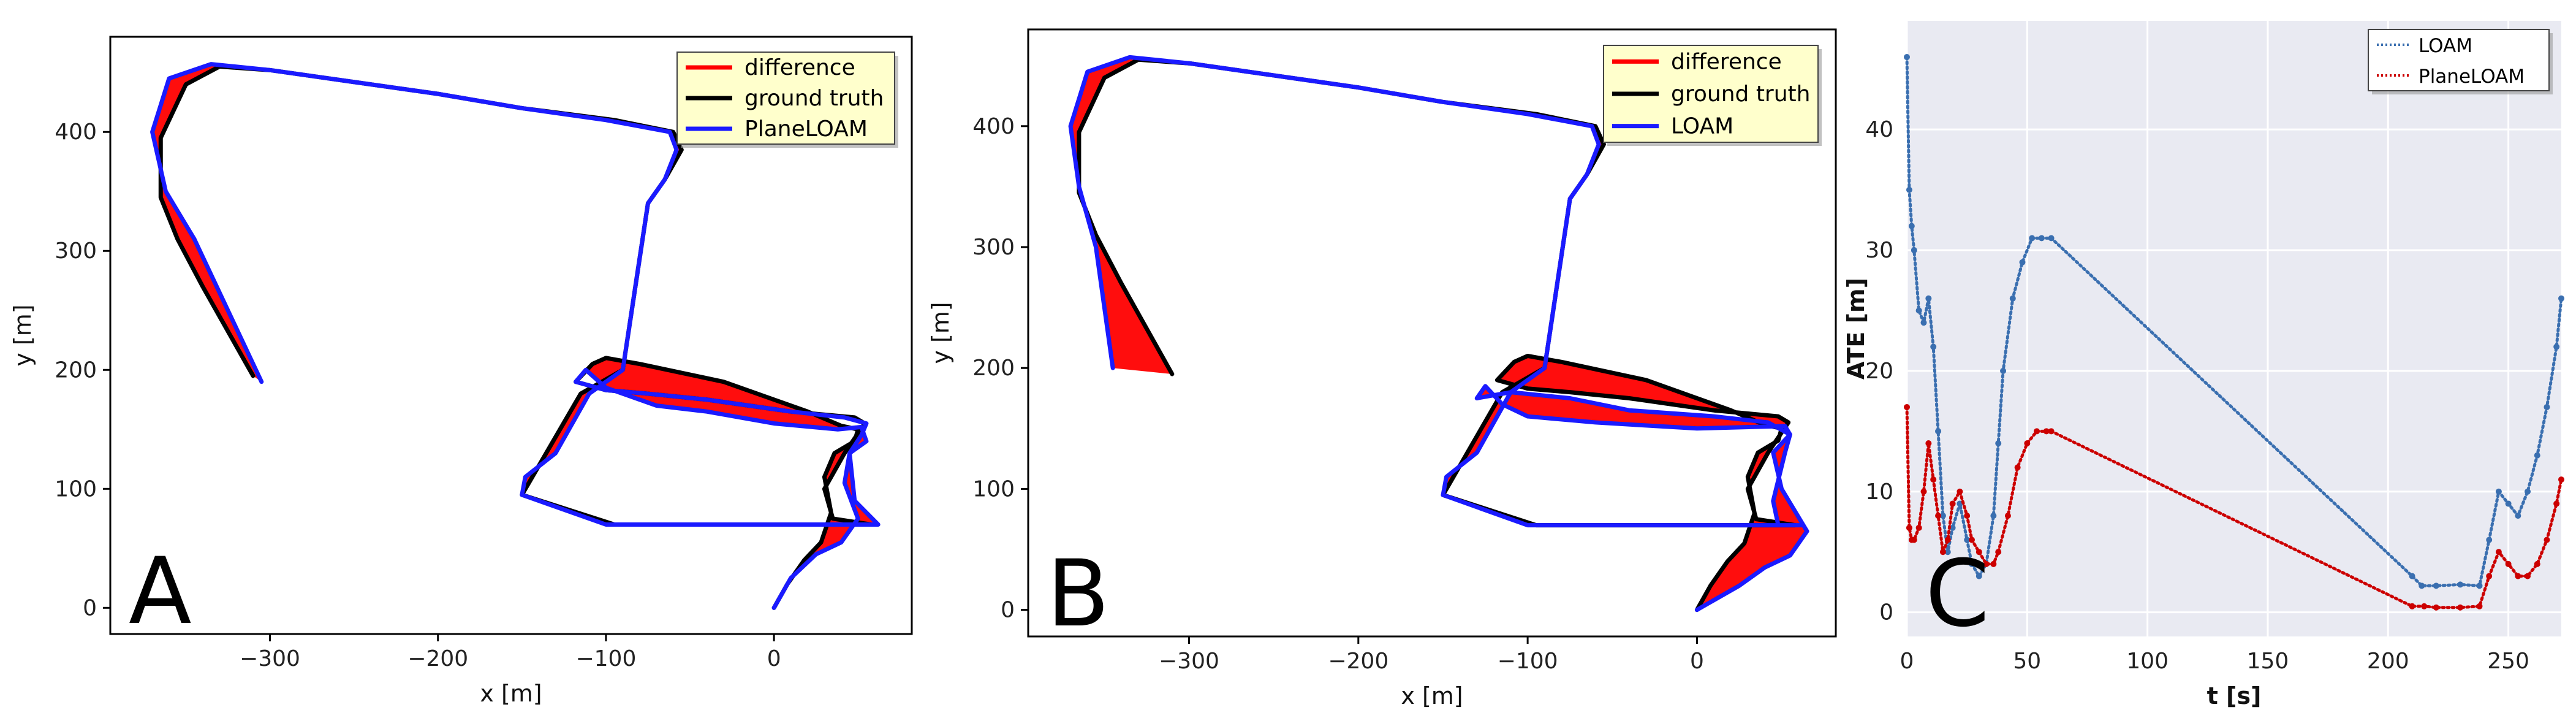  What do you see at coordinates (76, 489) in the screenshot?
I see `y-tick-label: 100` at bounding box center [76, 489].